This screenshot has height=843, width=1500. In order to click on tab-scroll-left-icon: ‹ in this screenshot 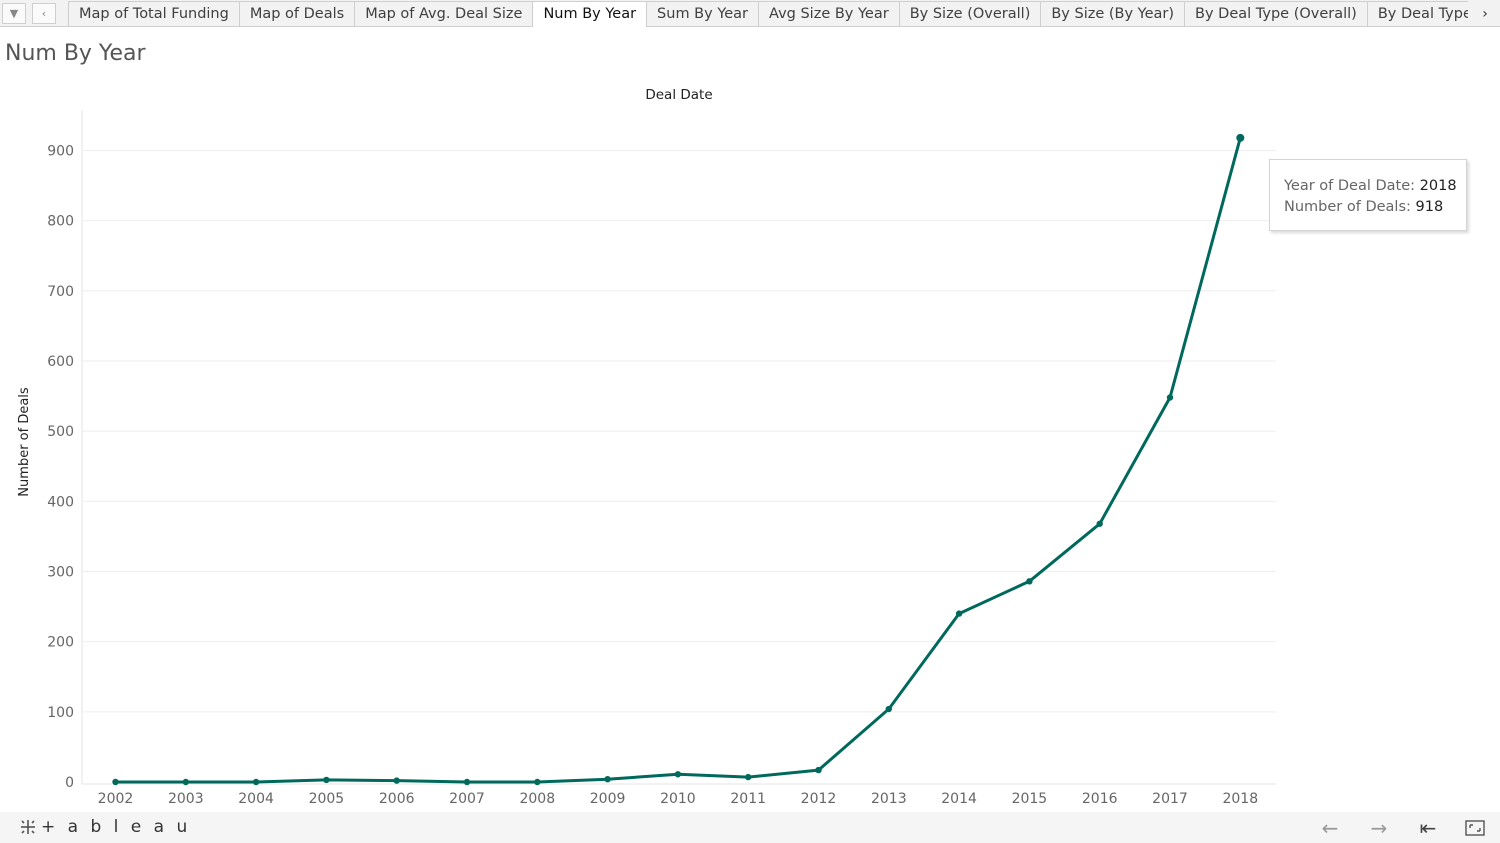, I will do `click(44, 13)`.